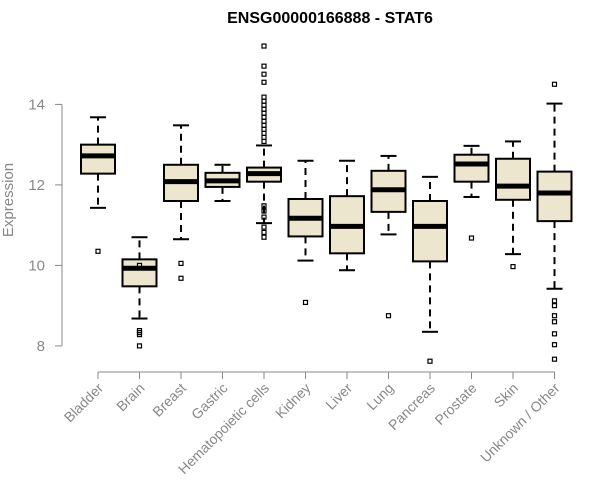 This screenshot has width=600, height=500. What do you see at coordinates (293, 401) in the screenshot?
I see `x-tick-label: Kidney` at bounding box center [293, 401].